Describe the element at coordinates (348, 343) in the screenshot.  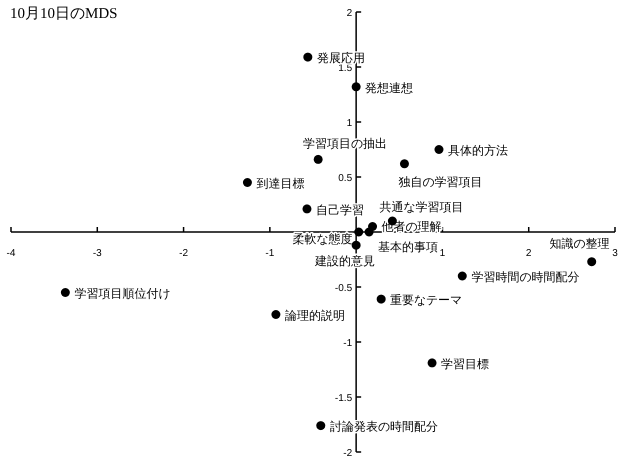
I see `y-tick-label: -1` at that location.